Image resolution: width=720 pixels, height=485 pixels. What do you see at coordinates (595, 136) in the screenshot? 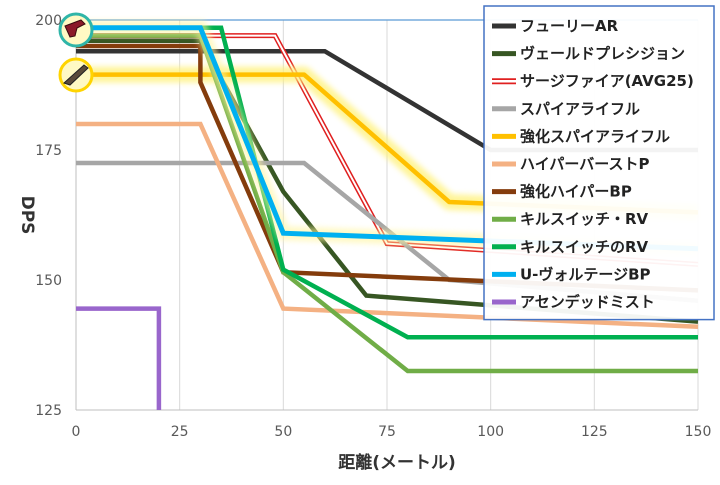
I see `legend-label: 強化スパイアライフル` at bounding box center [595, 136].